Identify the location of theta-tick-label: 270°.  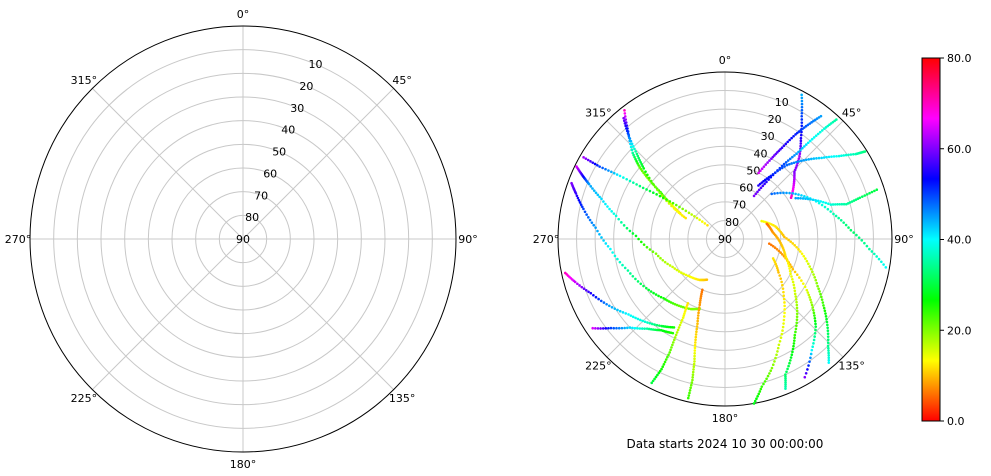
(18, 239).